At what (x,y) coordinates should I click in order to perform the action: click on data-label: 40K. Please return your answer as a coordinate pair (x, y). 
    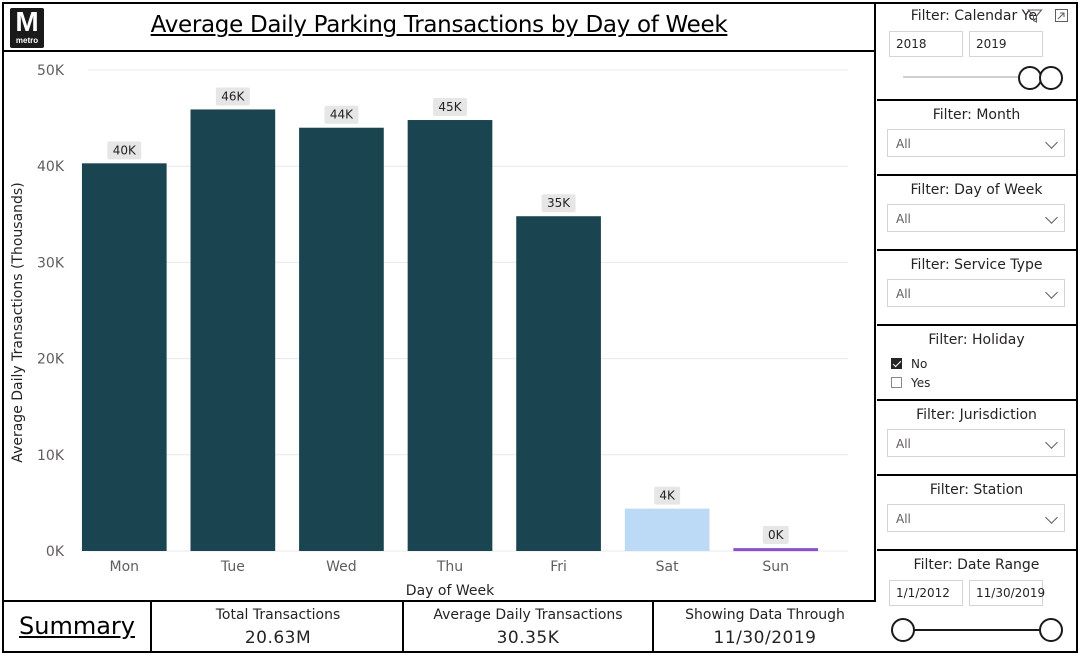
    Looking at the image, I should click on (125, 150).